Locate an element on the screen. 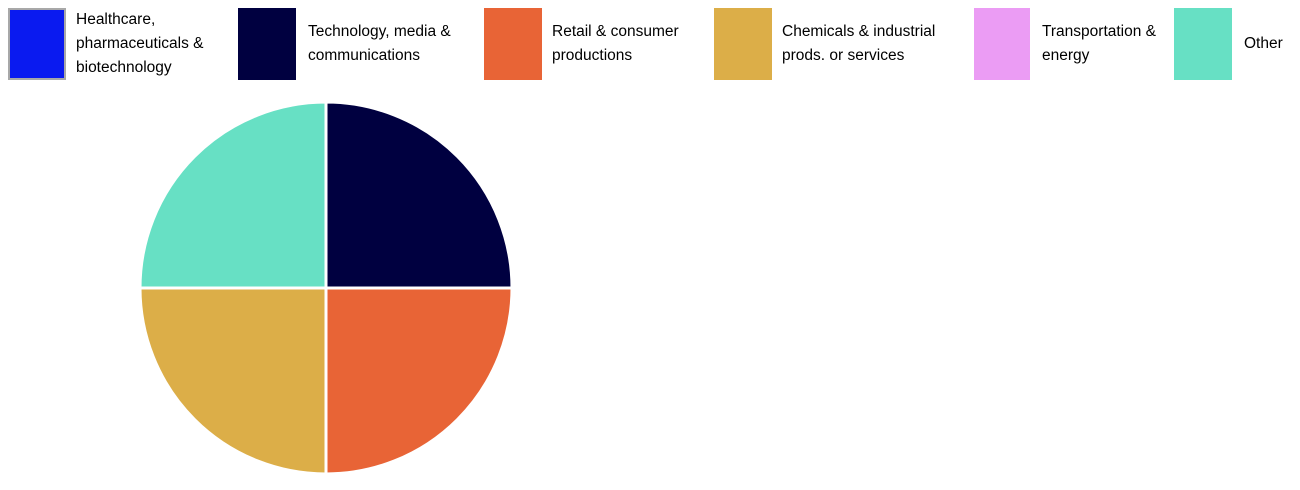 Image resolution: width=1300 pixels, height=490 pixels. legend-label-line: energy is located at coordinates (1066, 55).